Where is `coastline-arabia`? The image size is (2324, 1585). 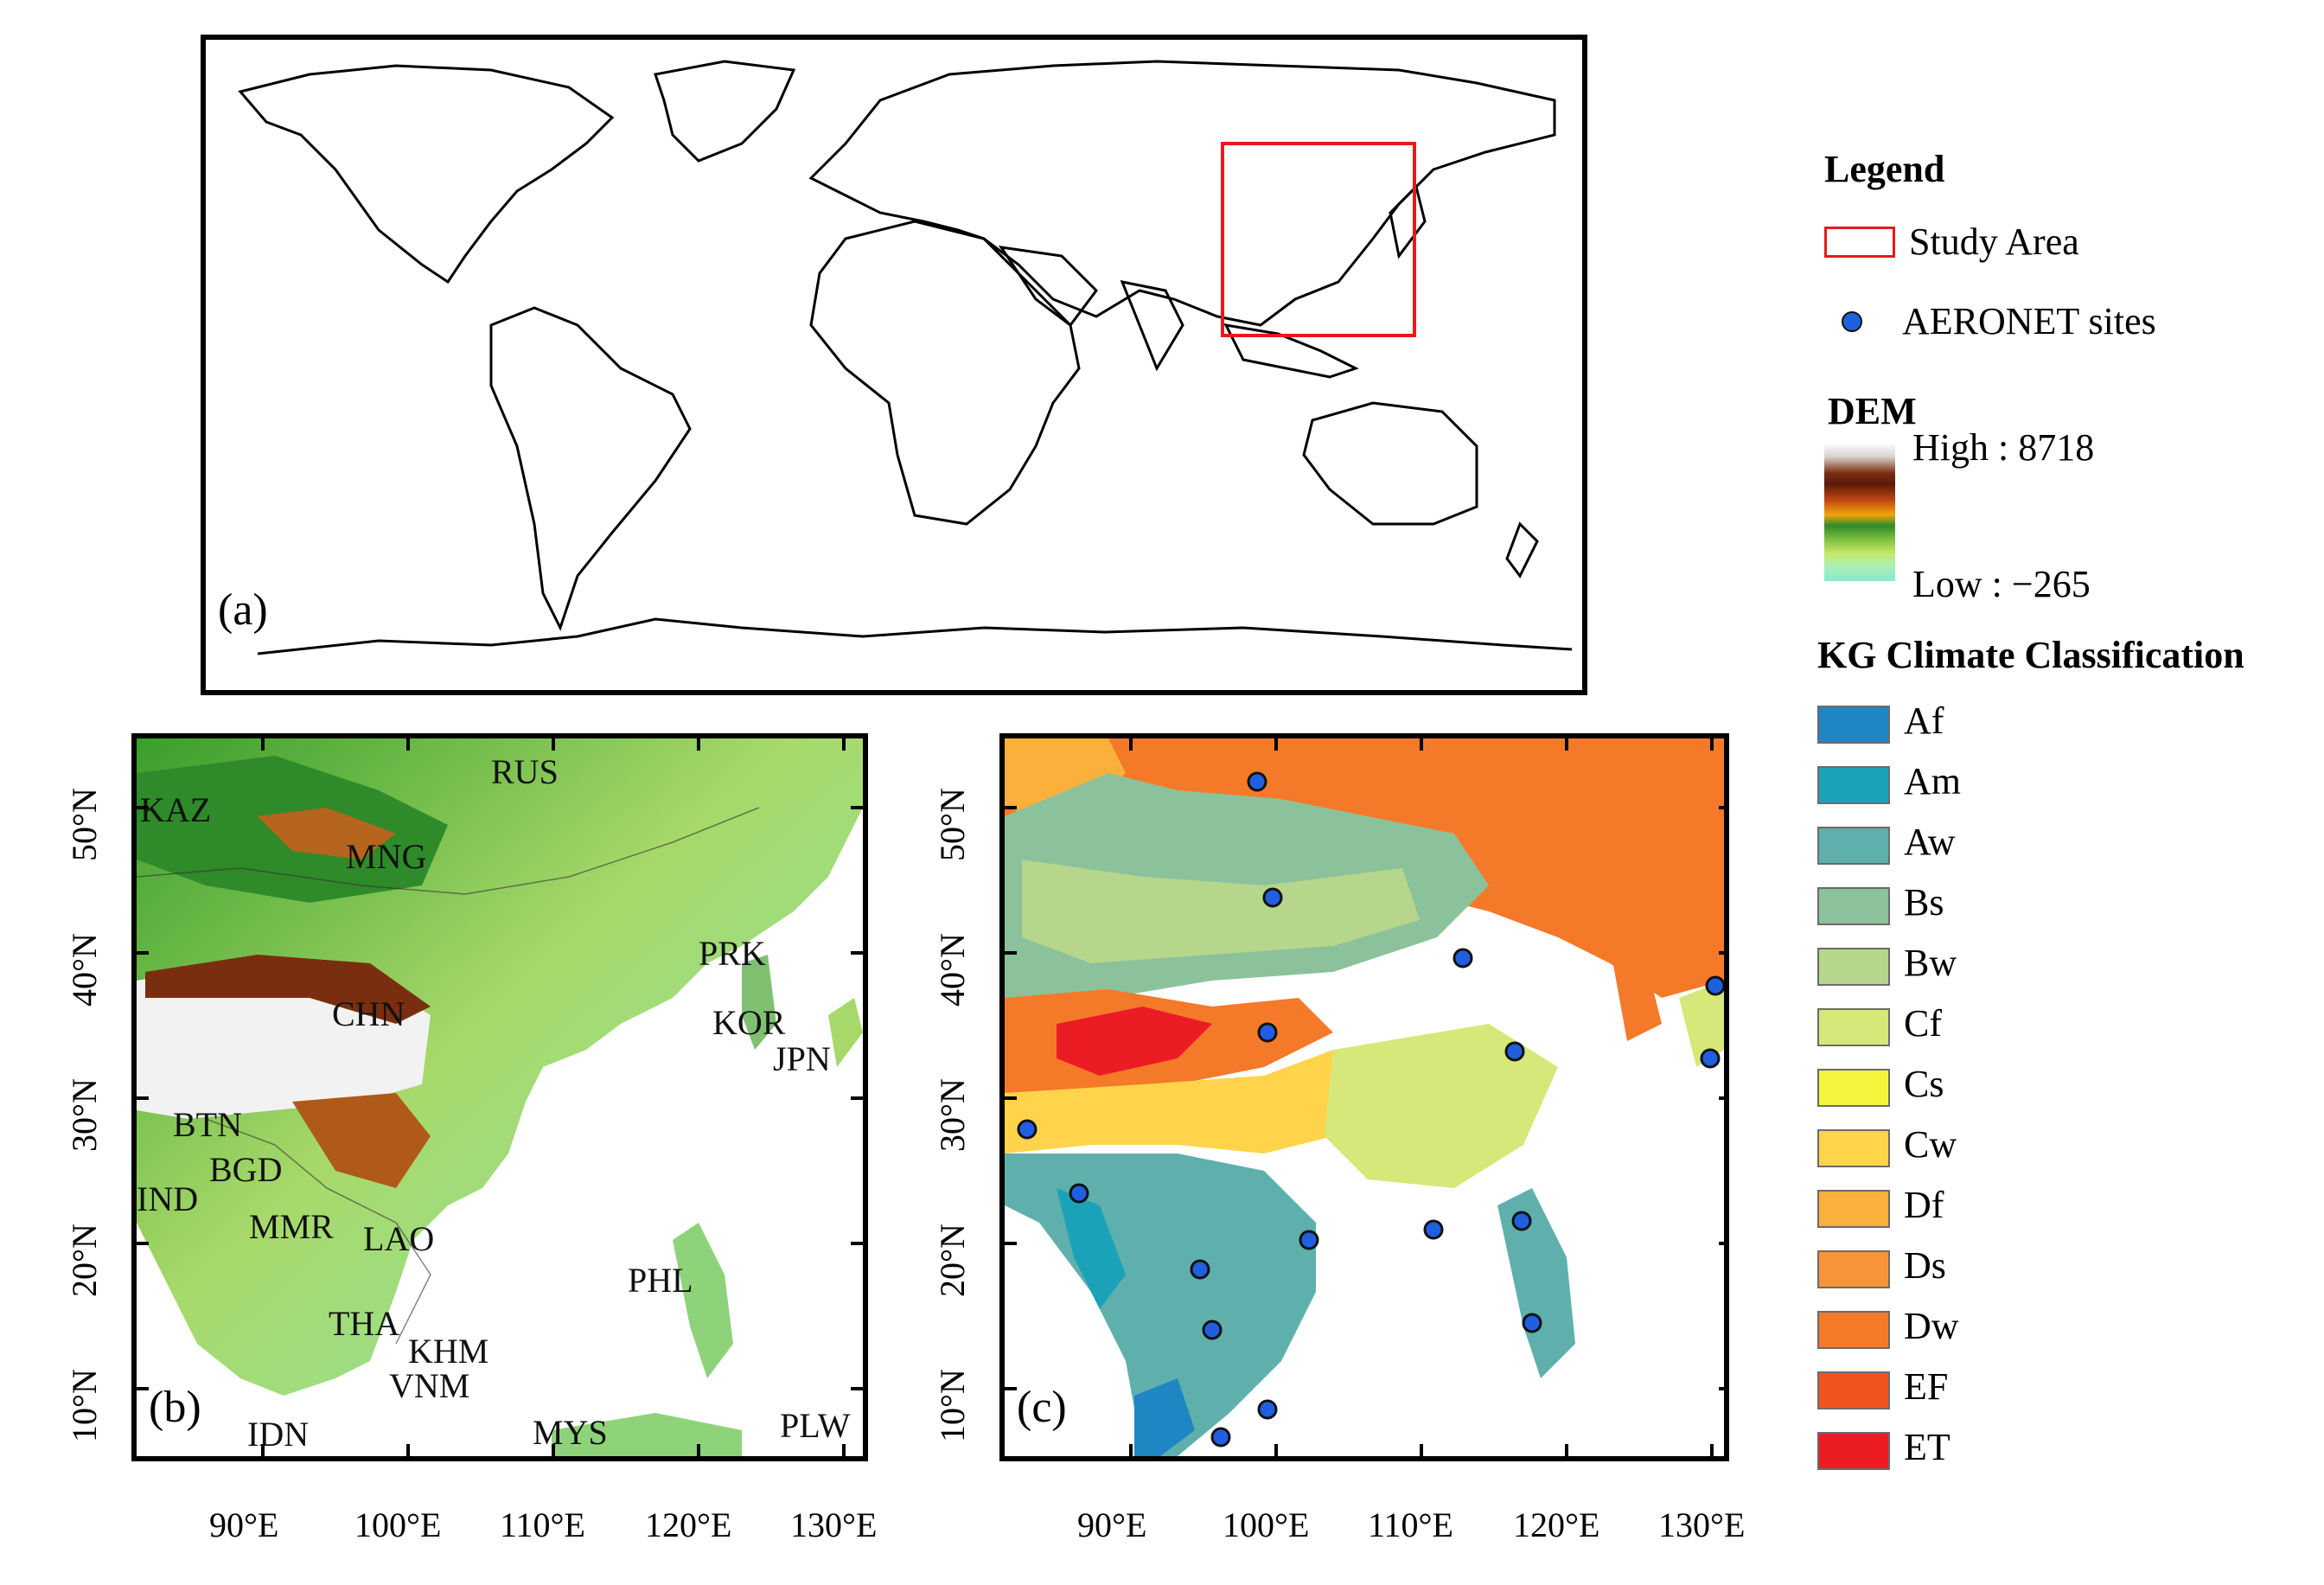 coastline-arabia is located at coordinates (1048, 287).